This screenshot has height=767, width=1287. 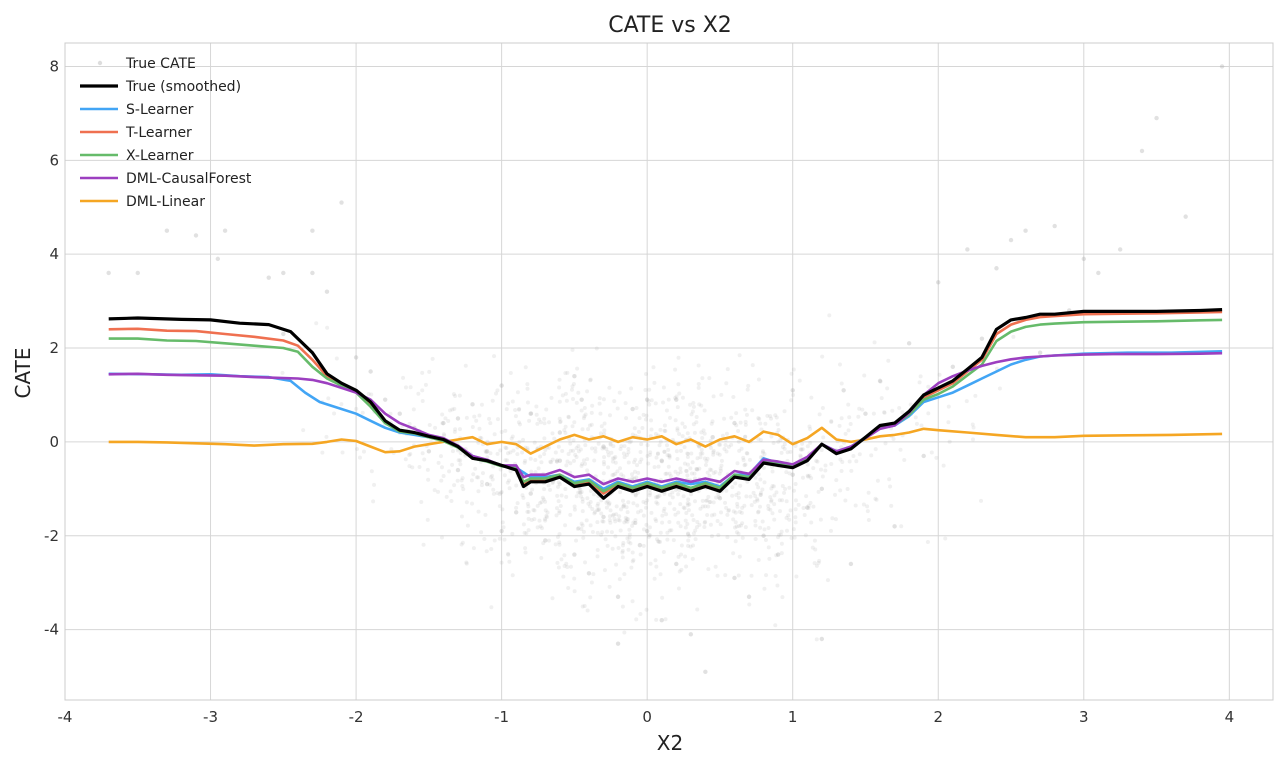 What do you see at coordinates (665, 440) in the screenshot?
I see `series-line-dml-linear` at bounding box center [665, 440].